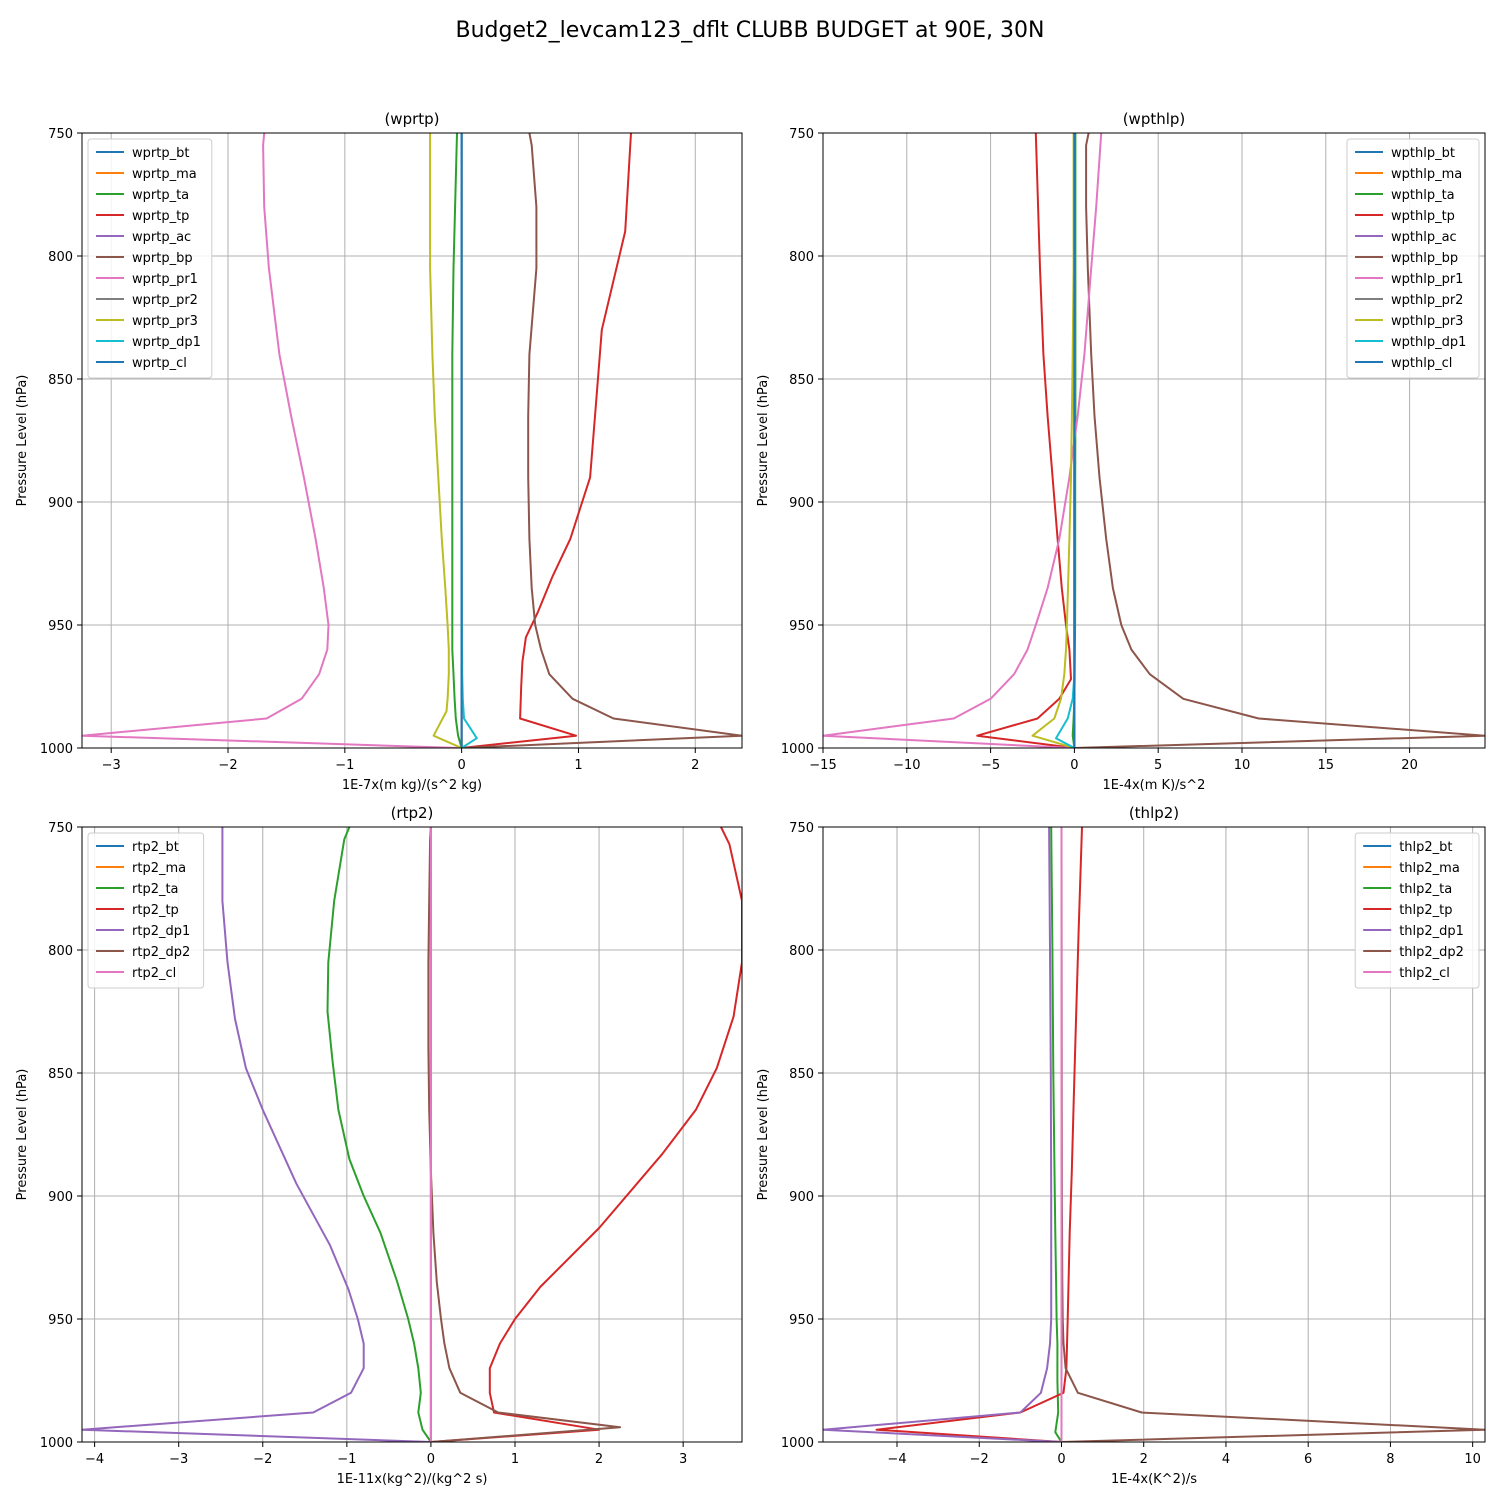  I want to click on x-tick-label: 4, so click(1226, 1459).